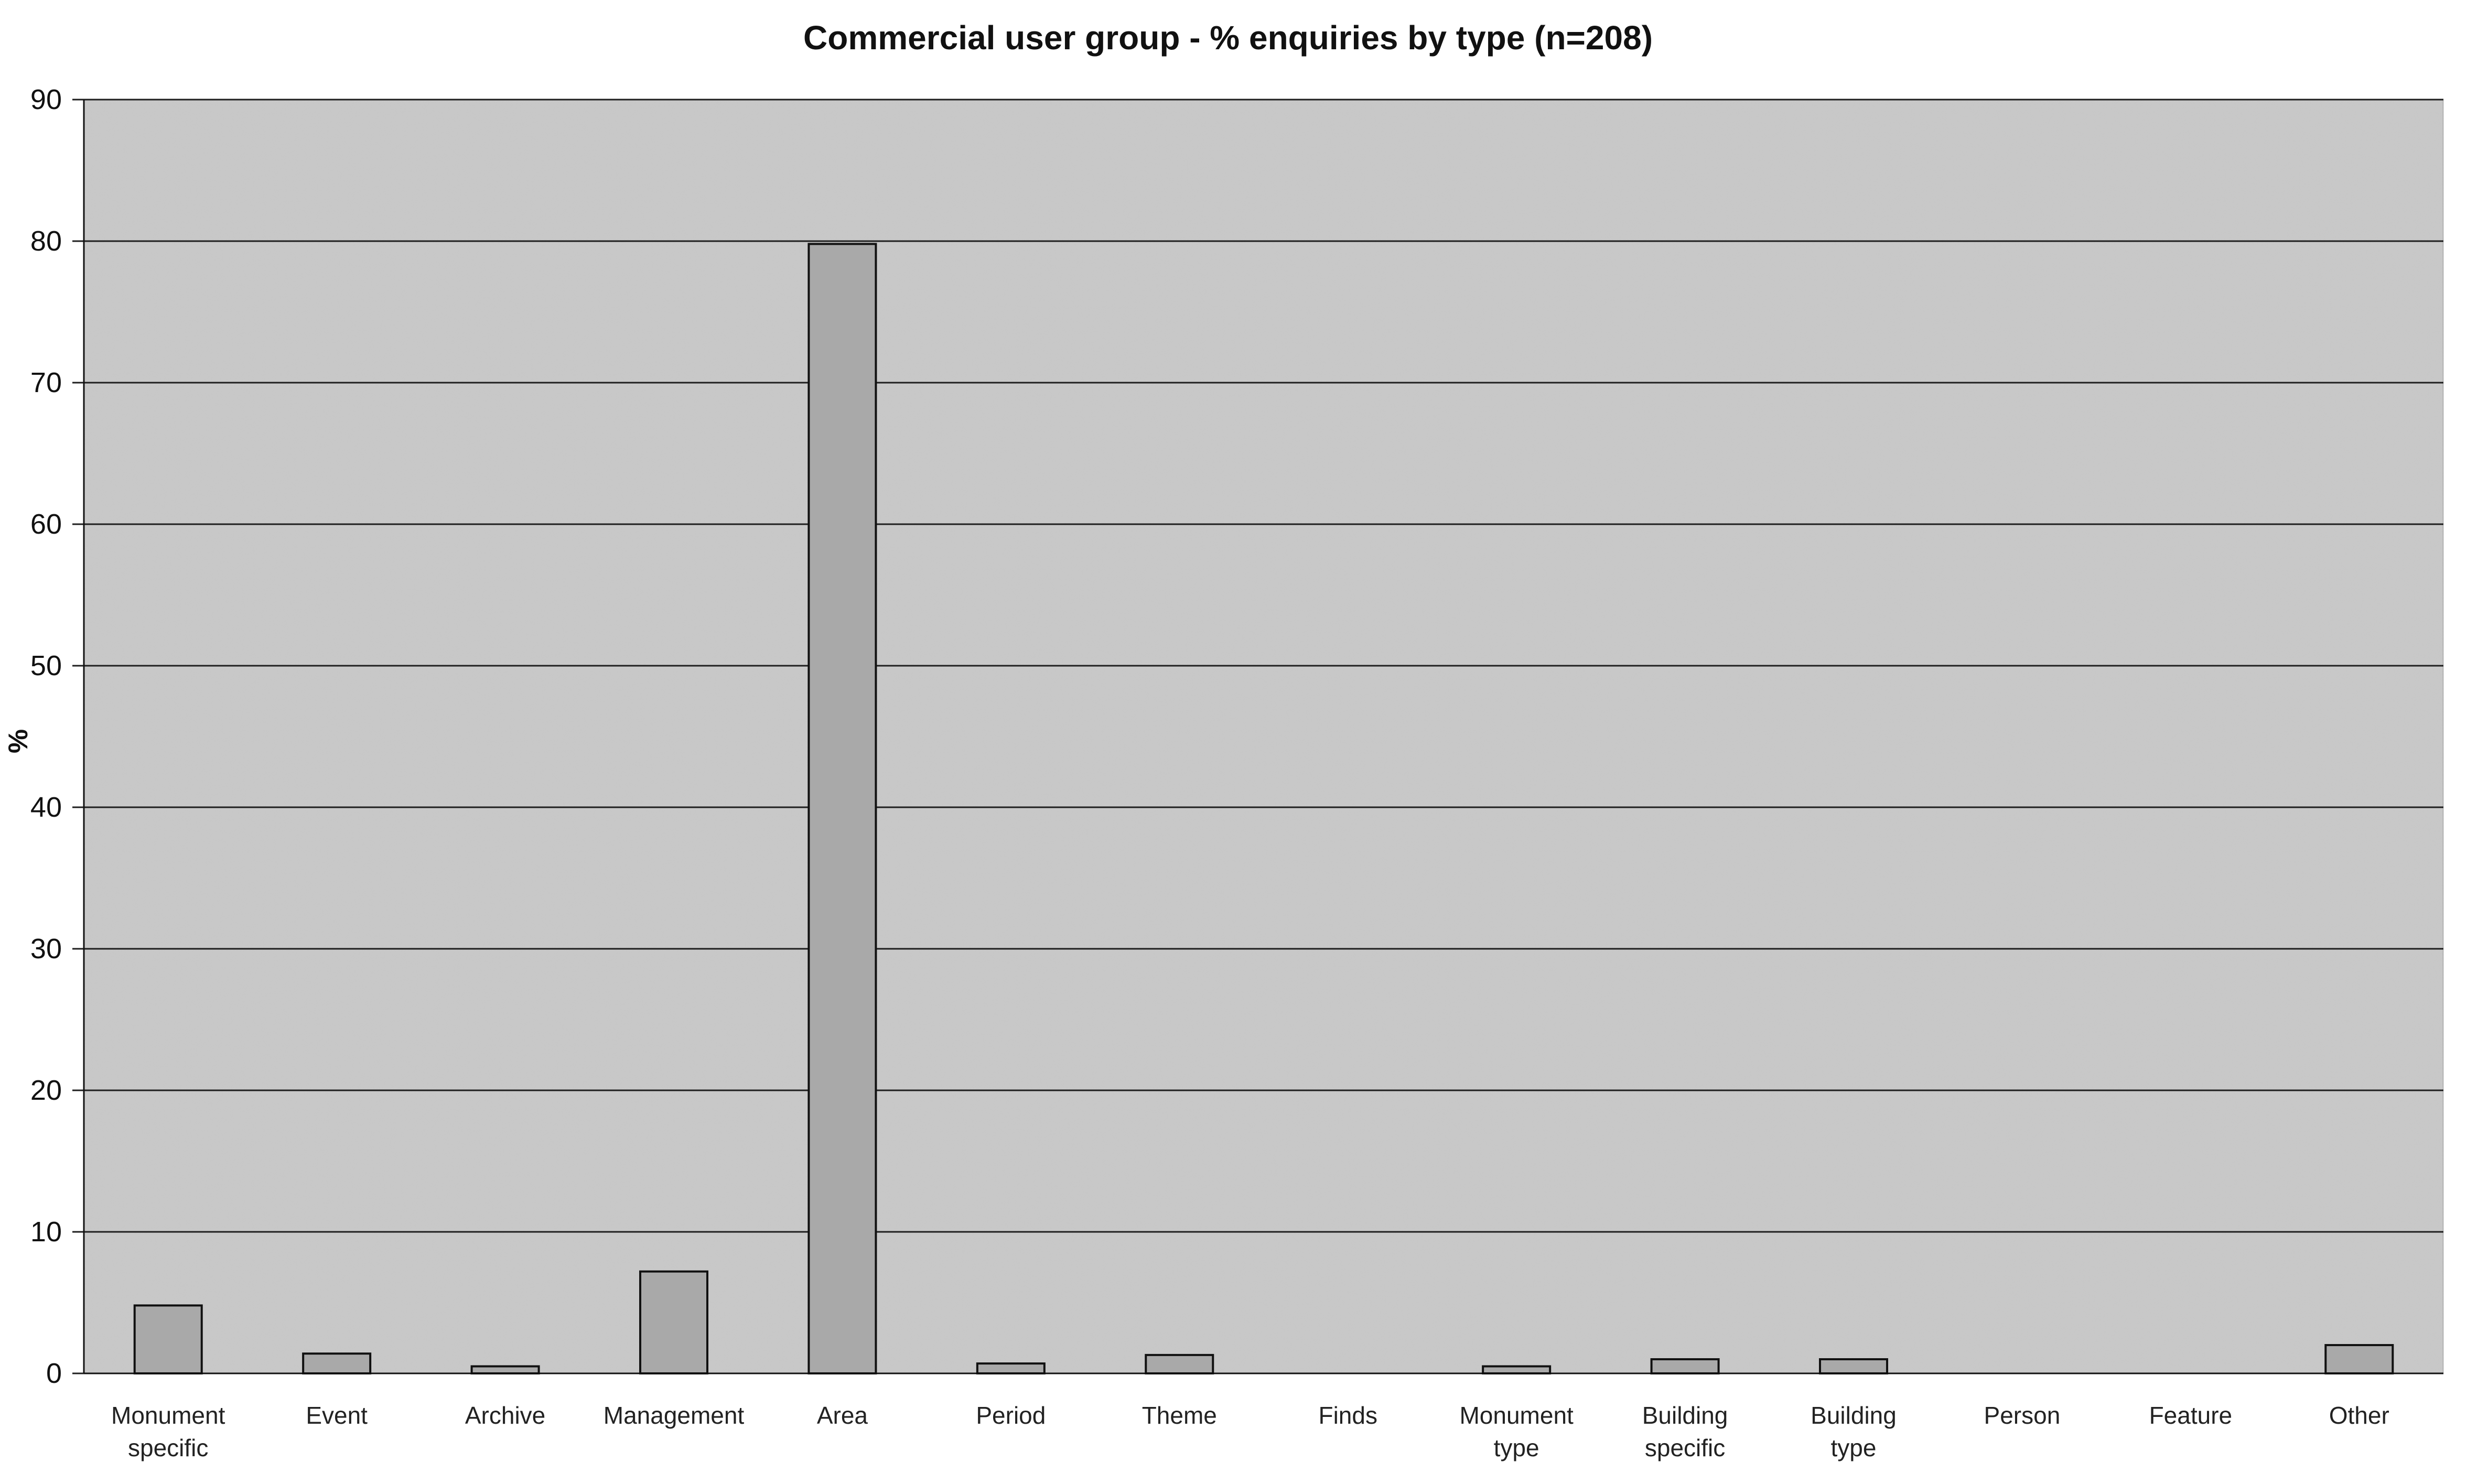 Image resolution: width=2477 pixels, height=1484 pixels. What do you see at coordinates (674, 1415) in the screenshot?
I see `x-tick-label: Management` at bounding box center [674, 1415].